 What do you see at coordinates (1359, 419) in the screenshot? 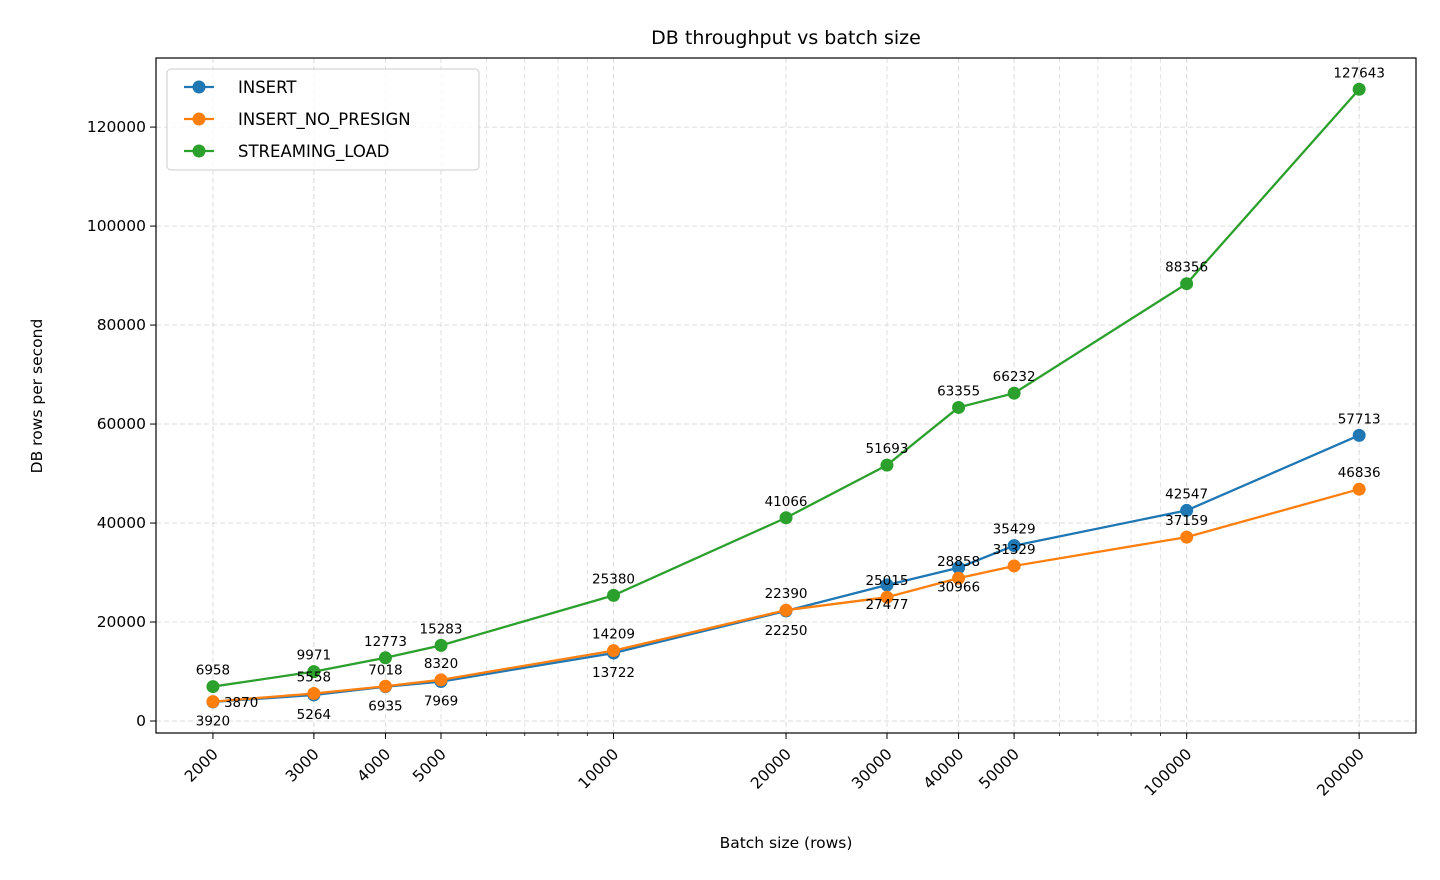
I see `data-label: 57713` at bounding box center [1359, 419].